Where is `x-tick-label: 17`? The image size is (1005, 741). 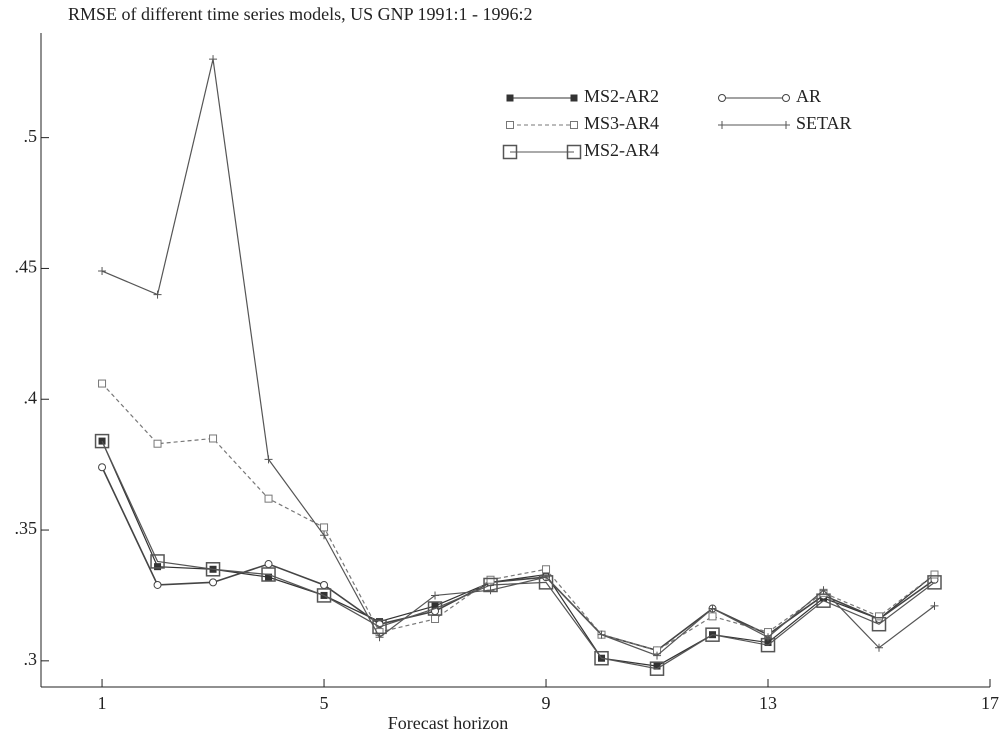
x-tick-label: 17 is located at coordinates (990, 703).